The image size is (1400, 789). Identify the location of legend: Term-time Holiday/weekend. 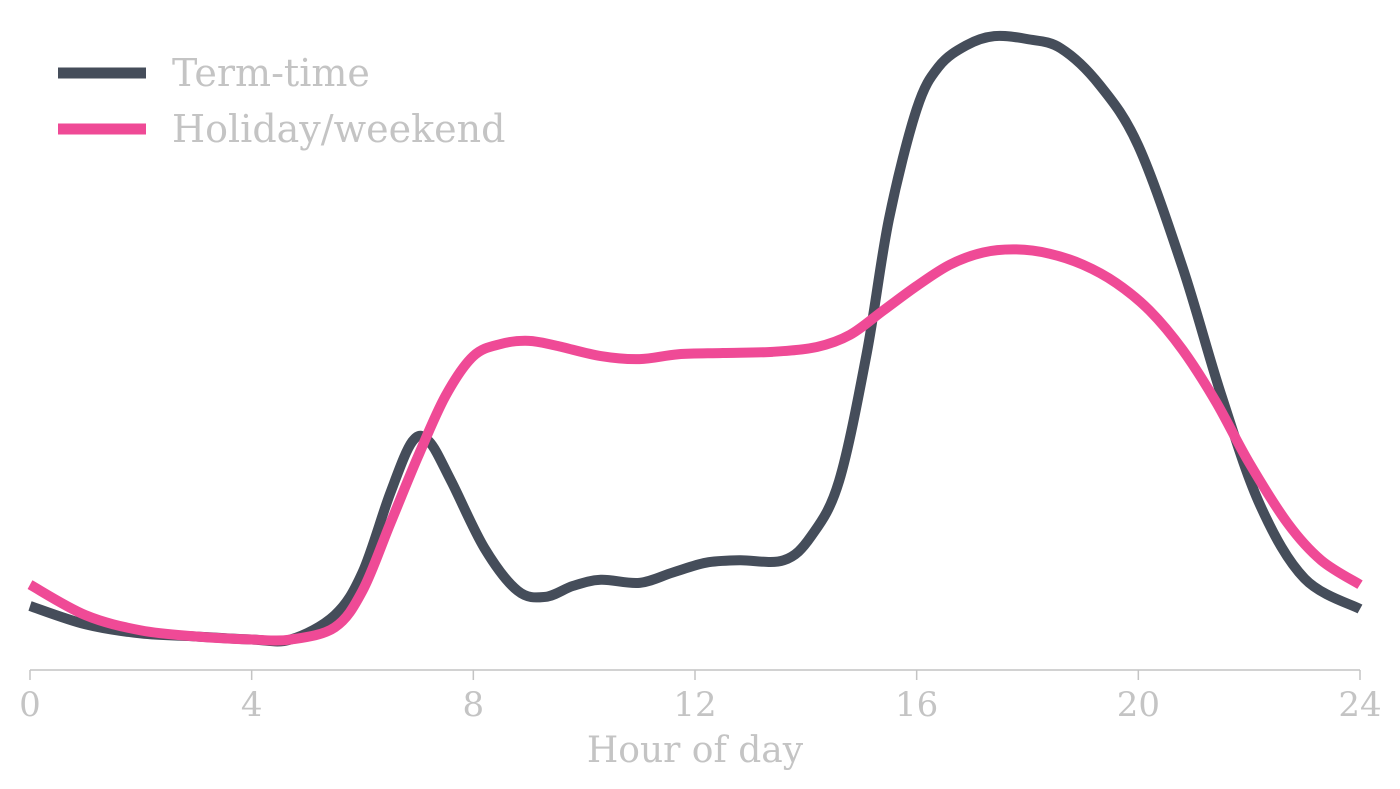
(281, 101).